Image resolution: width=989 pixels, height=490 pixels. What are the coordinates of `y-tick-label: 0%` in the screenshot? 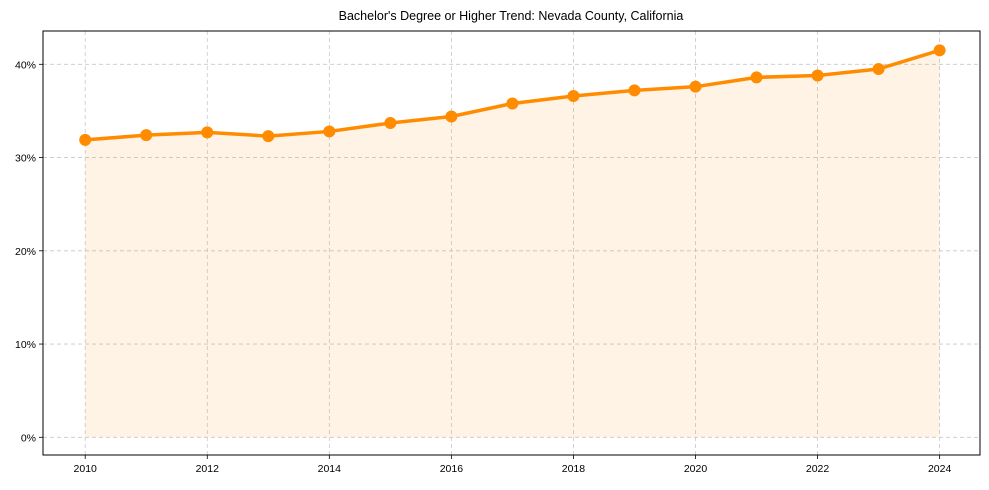 It's located at (28, 438).